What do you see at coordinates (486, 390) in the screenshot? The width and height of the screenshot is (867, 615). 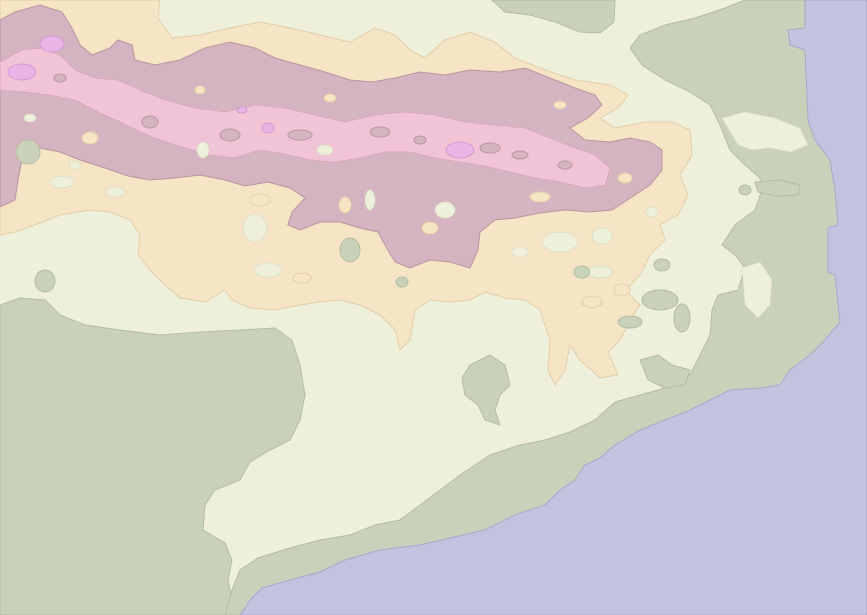 I see `lowland-island-central` at bounding box center [486, 390].